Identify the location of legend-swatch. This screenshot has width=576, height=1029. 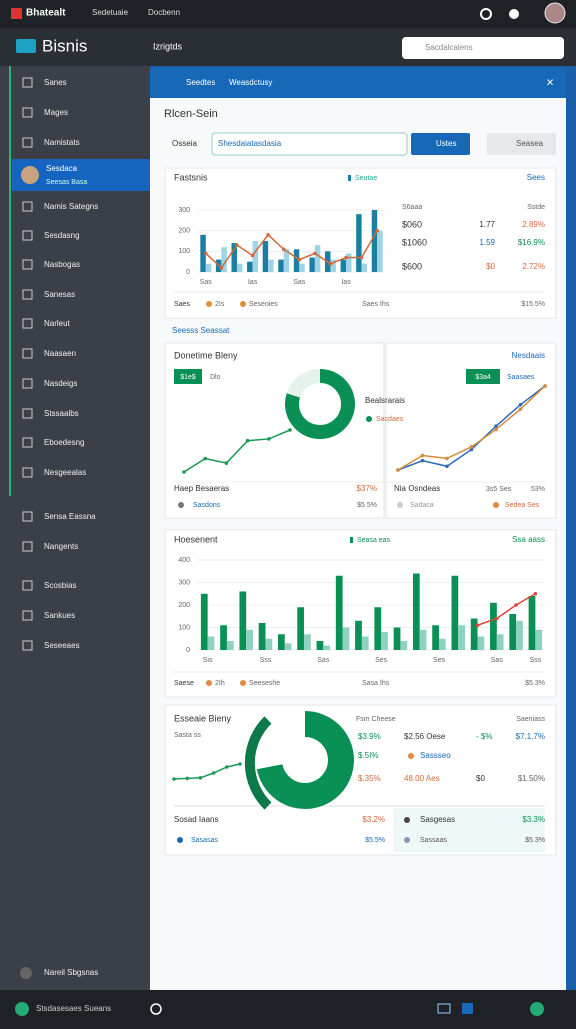
(349, 178).